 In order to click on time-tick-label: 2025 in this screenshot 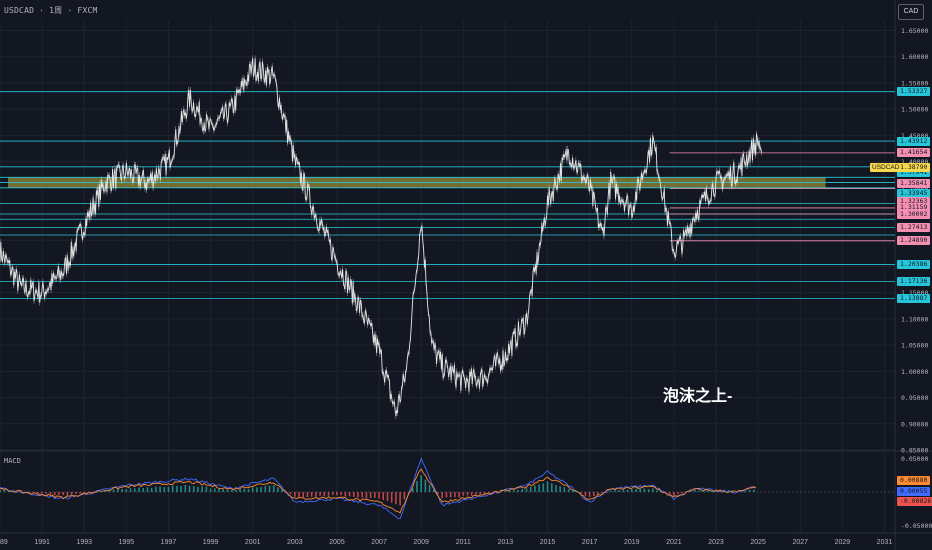, I will do `click(758, 542)`.